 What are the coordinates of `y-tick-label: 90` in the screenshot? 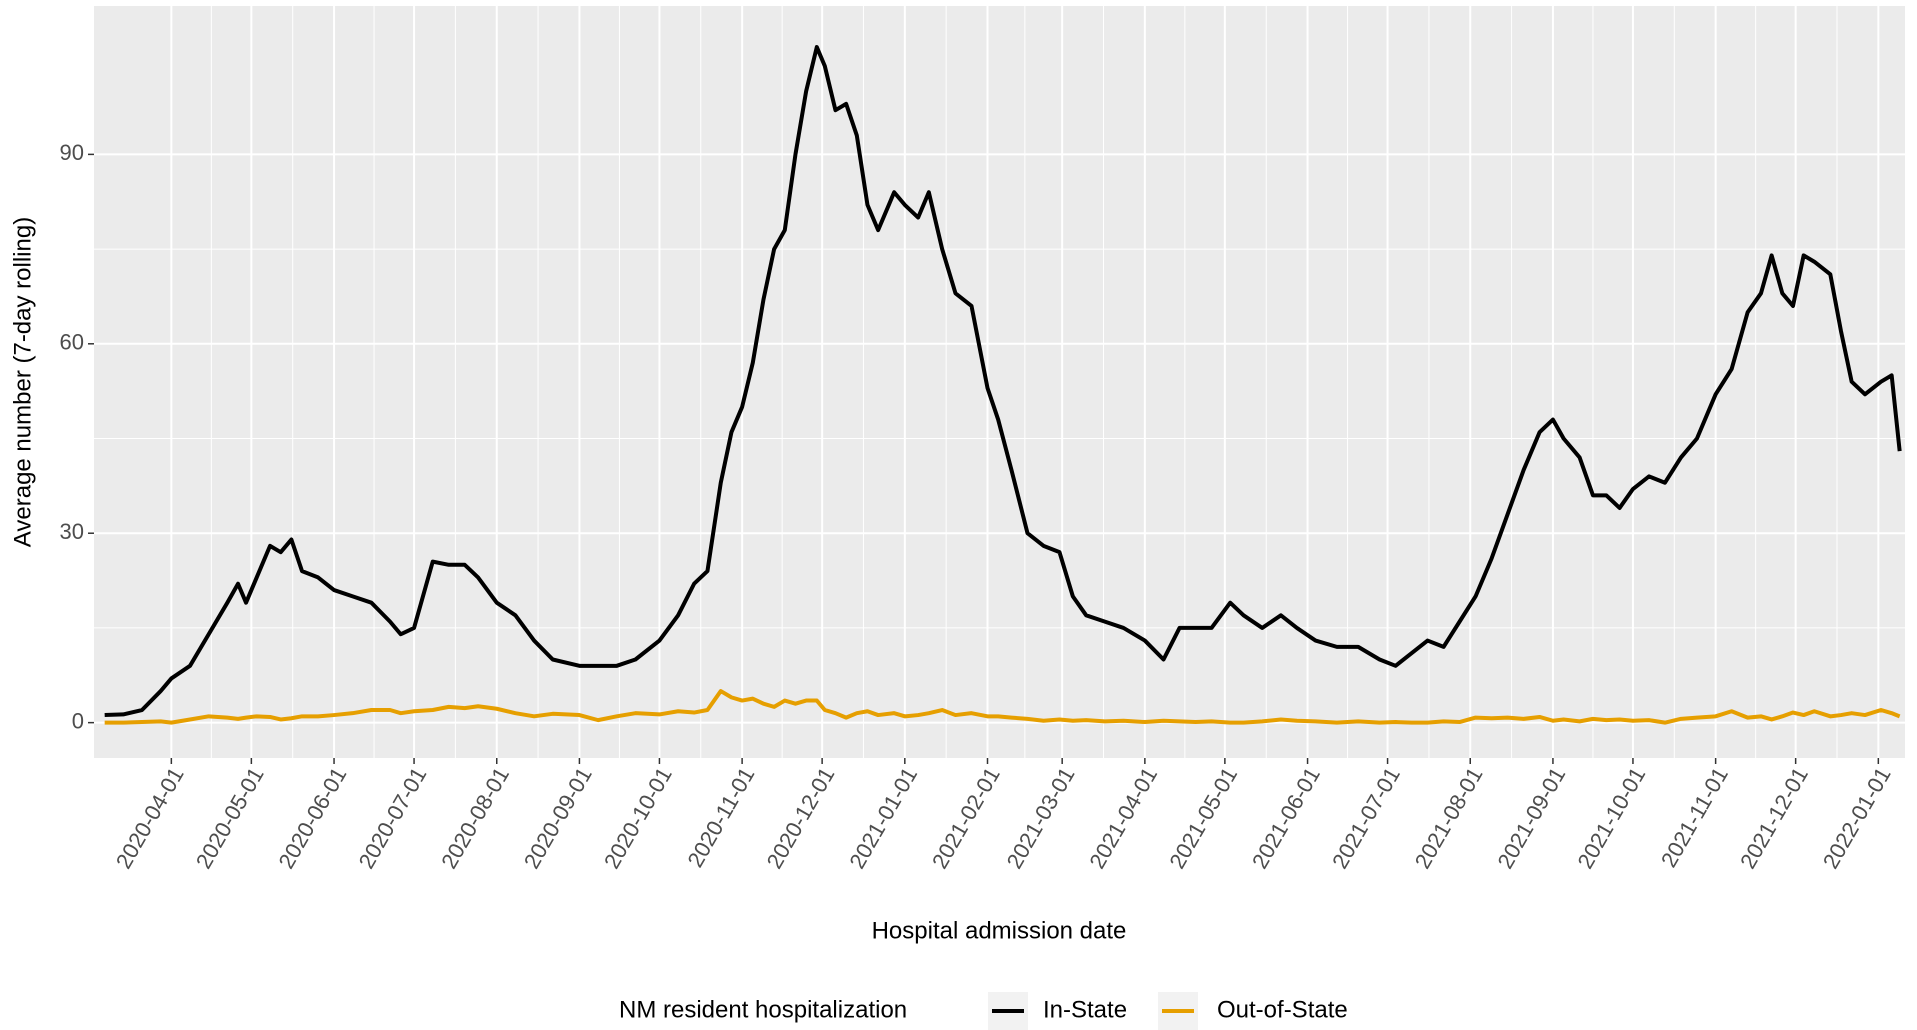 It's located at (72, 152).